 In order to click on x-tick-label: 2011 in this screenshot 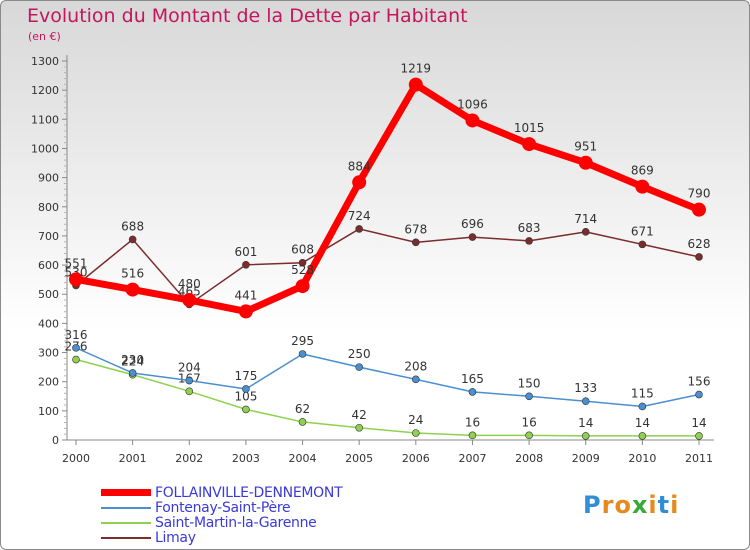, I will do `click(699, 458)`.